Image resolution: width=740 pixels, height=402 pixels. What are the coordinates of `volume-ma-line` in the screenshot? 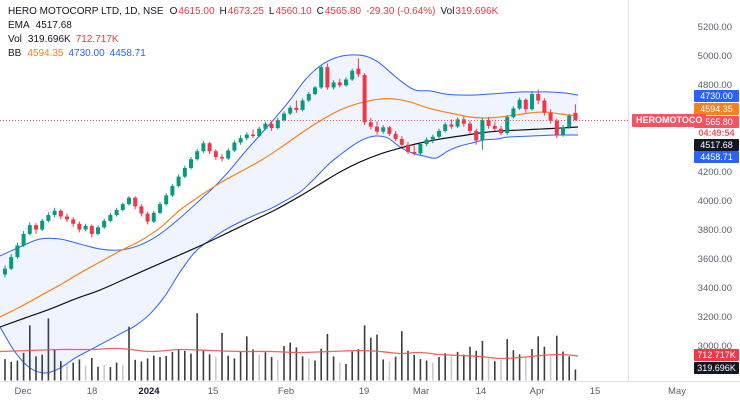 It's located at (289, 353).